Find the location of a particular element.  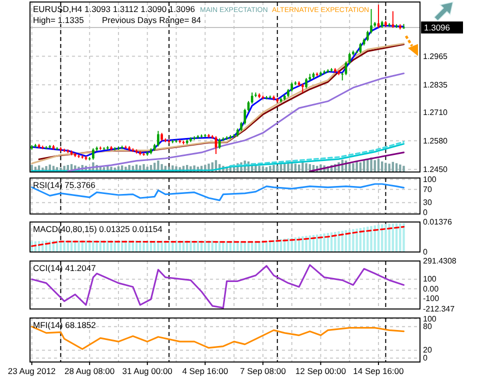

chart-title: RSI(14) 75.3766 is located at coordinates (64, 185).